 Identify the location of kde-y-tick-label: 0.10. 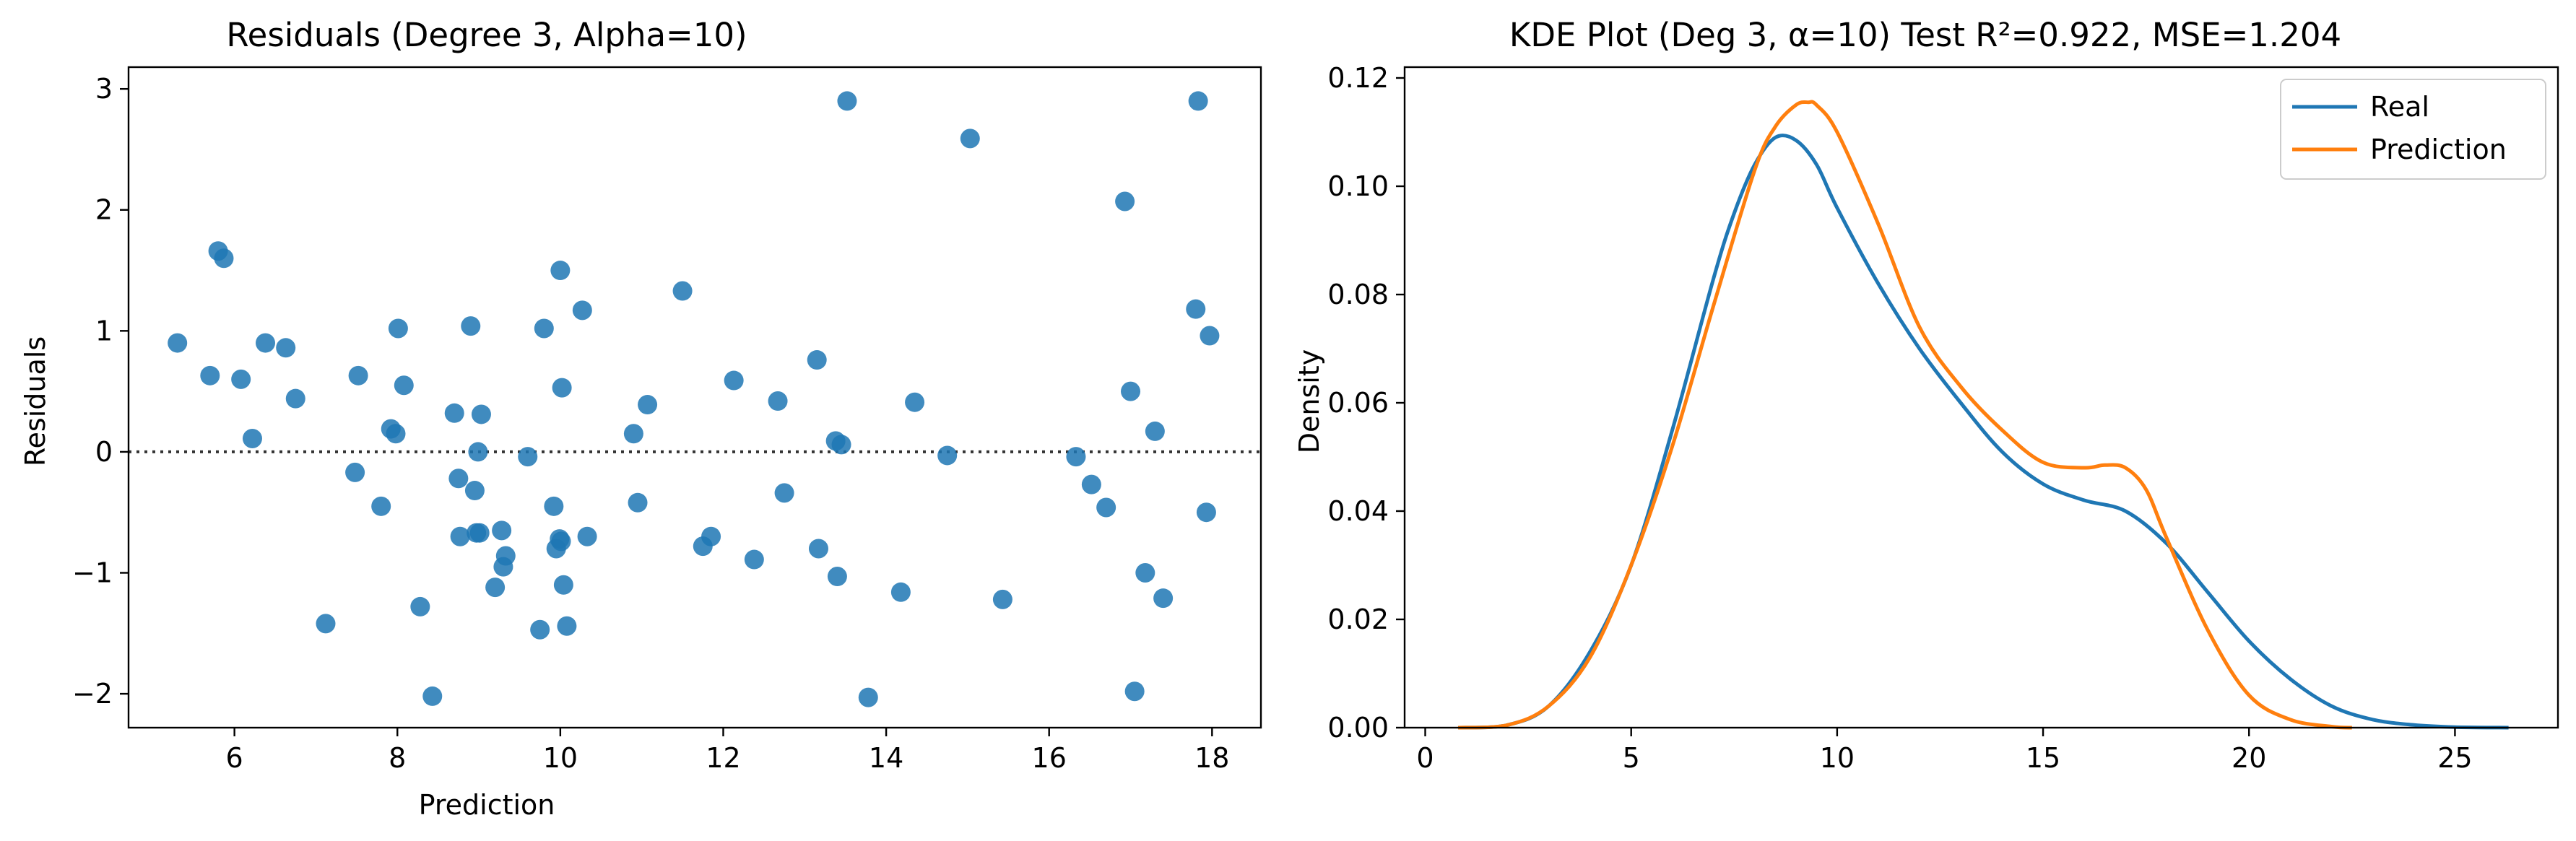
(1358, 186).